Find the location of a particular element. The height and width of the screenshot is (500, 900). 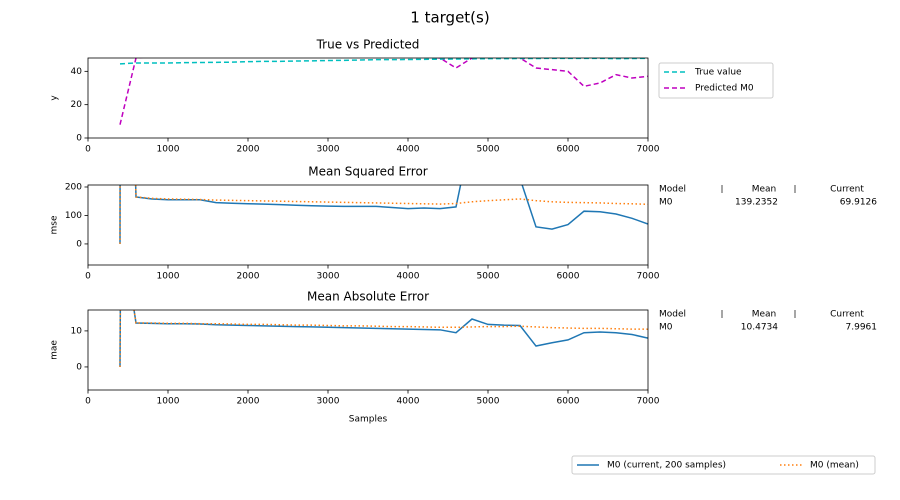

y-axis-label: y is located at coordinates (55, 98).